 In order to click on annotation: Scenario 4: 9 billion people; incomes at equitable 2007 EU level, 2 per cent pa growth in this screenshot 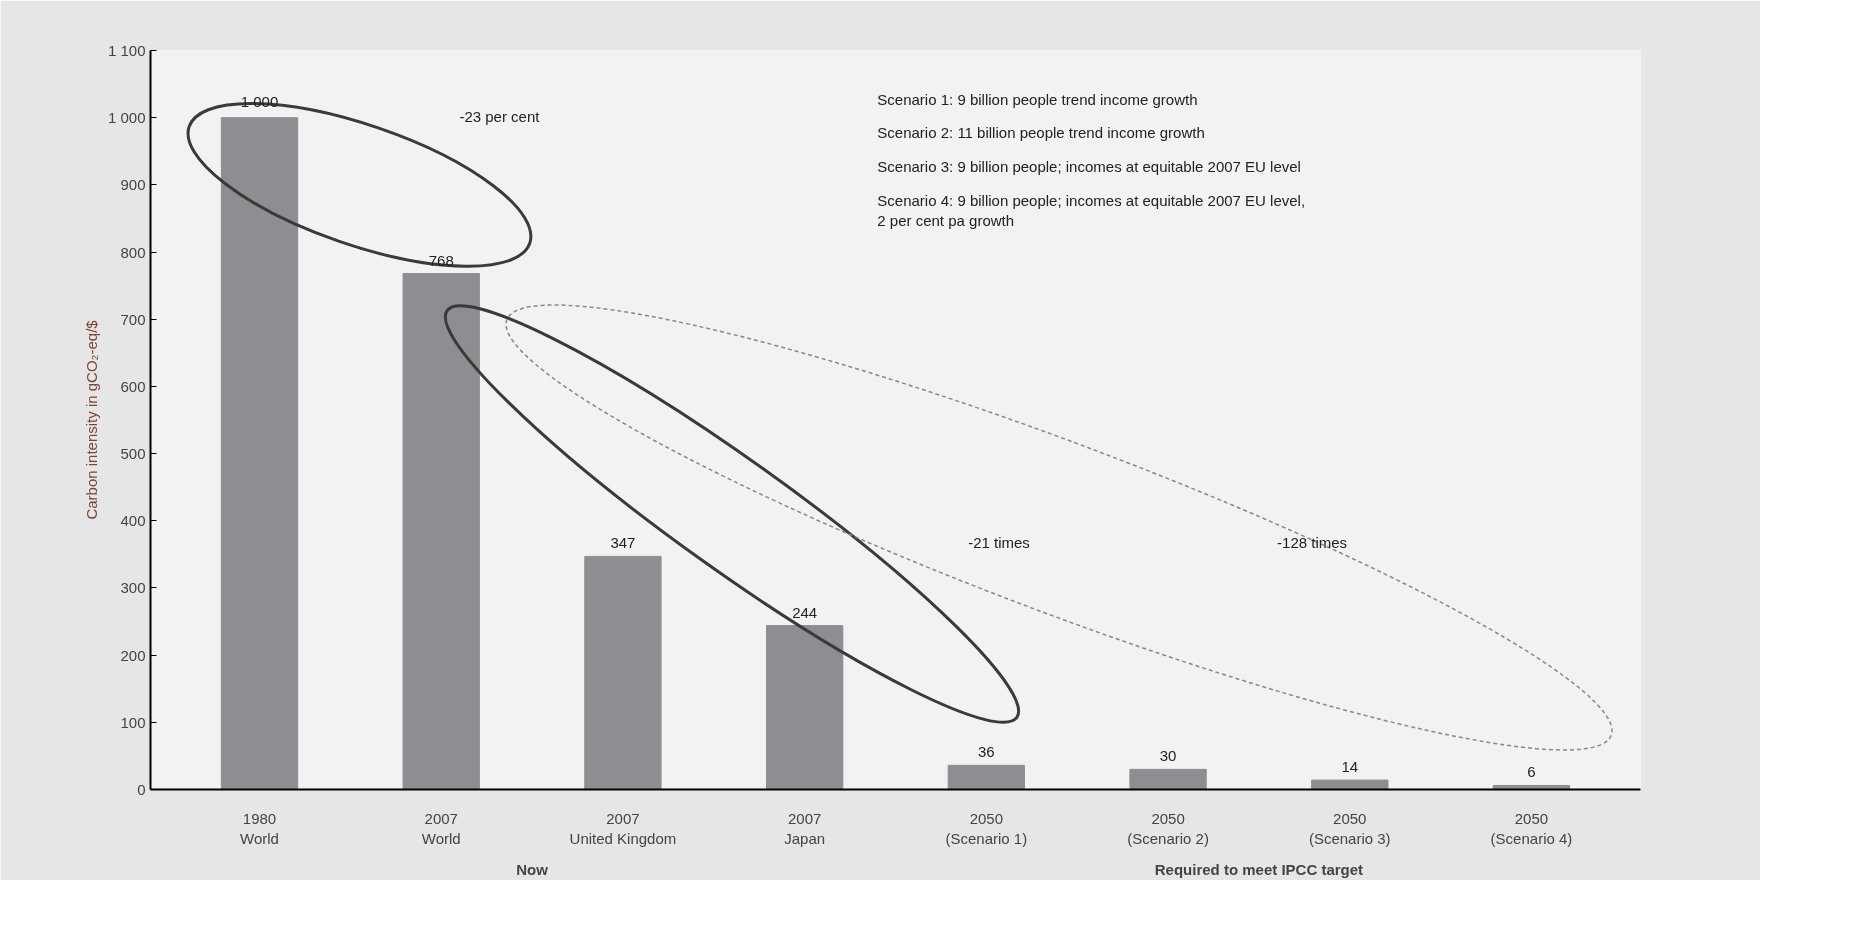, I will do `click(1091, 210)`.